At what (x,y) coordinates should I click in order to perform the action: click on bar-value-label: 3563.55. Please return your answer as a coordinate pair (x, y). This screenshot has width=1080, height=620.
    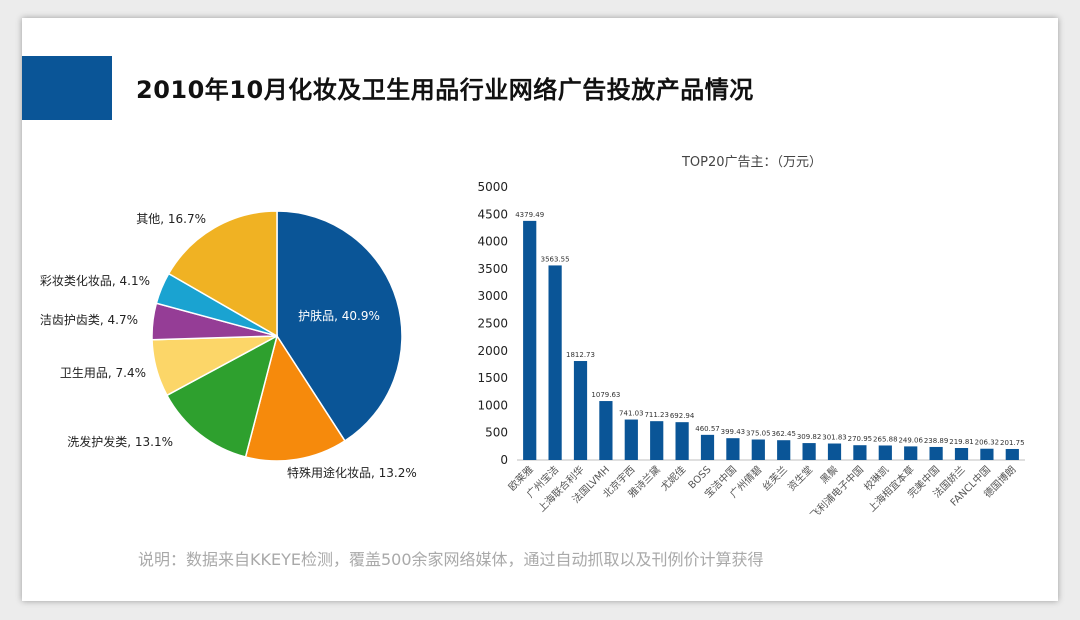
    Looking at the image, I should click on (555, 259).